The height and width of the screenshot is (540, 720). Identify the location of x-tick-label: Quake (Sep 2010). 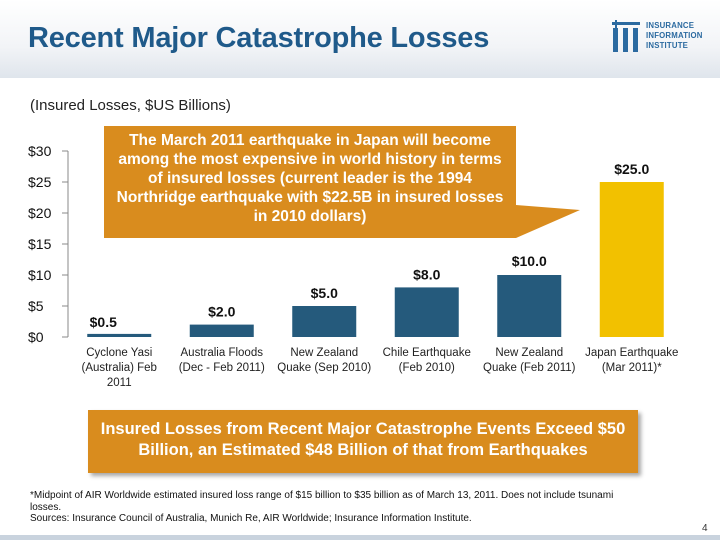
(324, 368).